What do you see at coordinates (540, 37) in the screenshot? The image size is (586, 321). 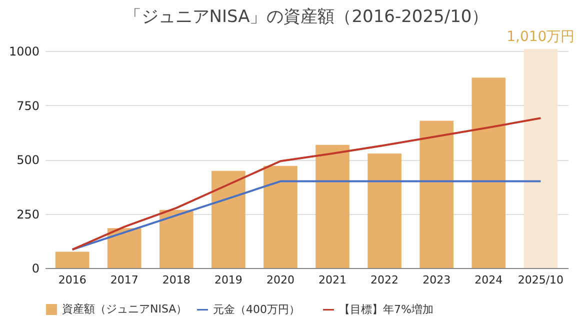 I see `data-label: 1,010万円` at bounding box center [540, 37].